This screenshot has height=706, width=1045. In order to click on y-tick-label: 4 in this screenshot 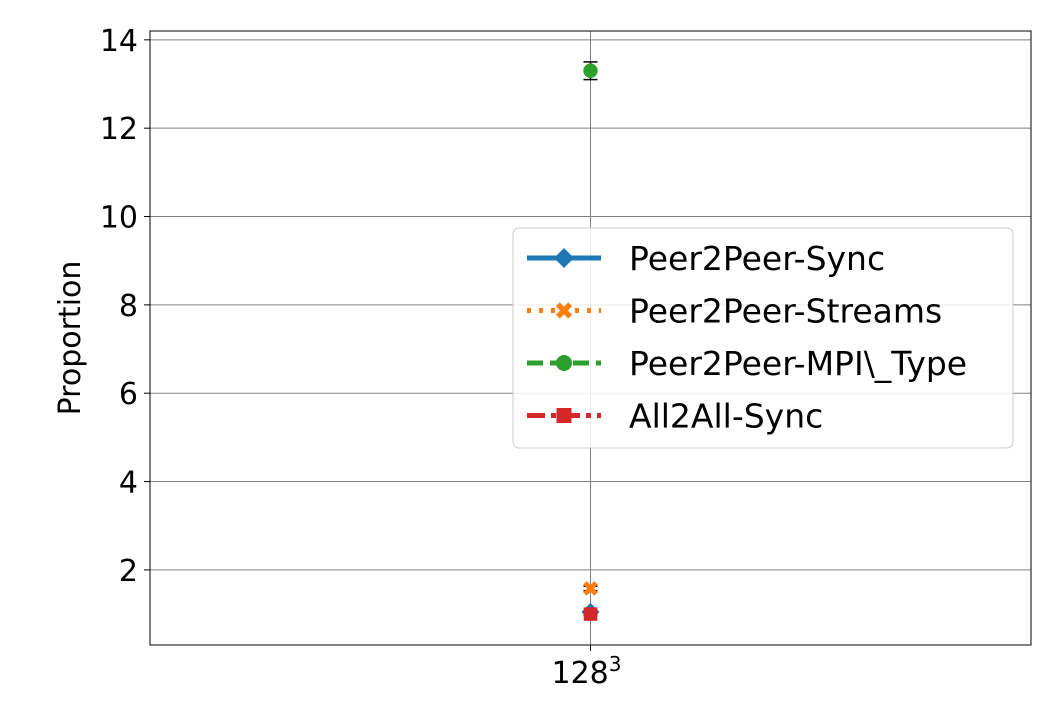, I will do `click(128, 483)`.